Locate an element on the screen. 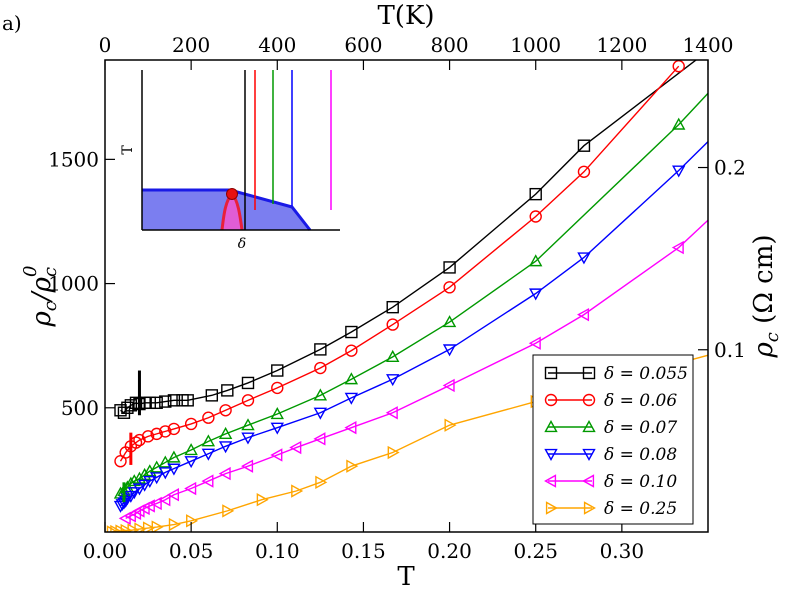 Image resolution: width=789 pixels, height=597 pixels. legend-label: δ = 0.055 is located at coordinates (646, 374).